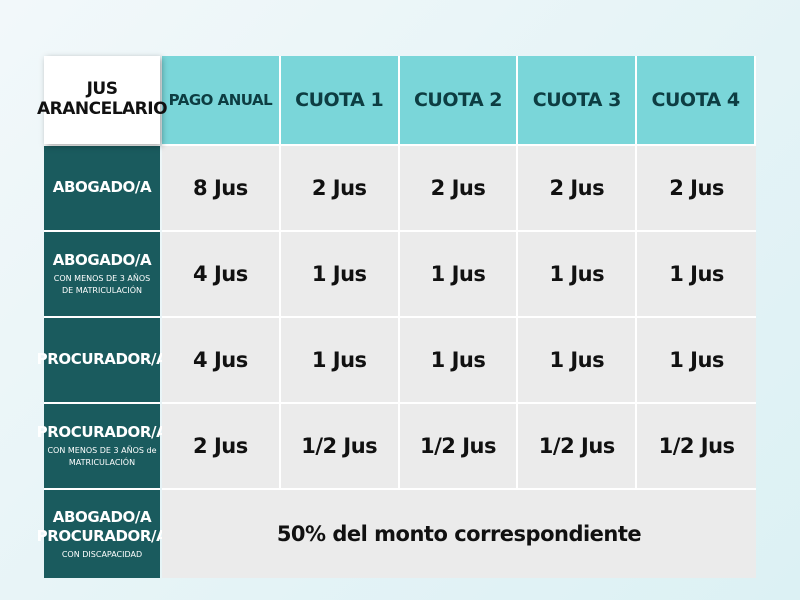 The height and width of the screenshot is (600, 800). I want to click on row-header-subtitle: CON DISCAPACIDAD, so click(102, 554).